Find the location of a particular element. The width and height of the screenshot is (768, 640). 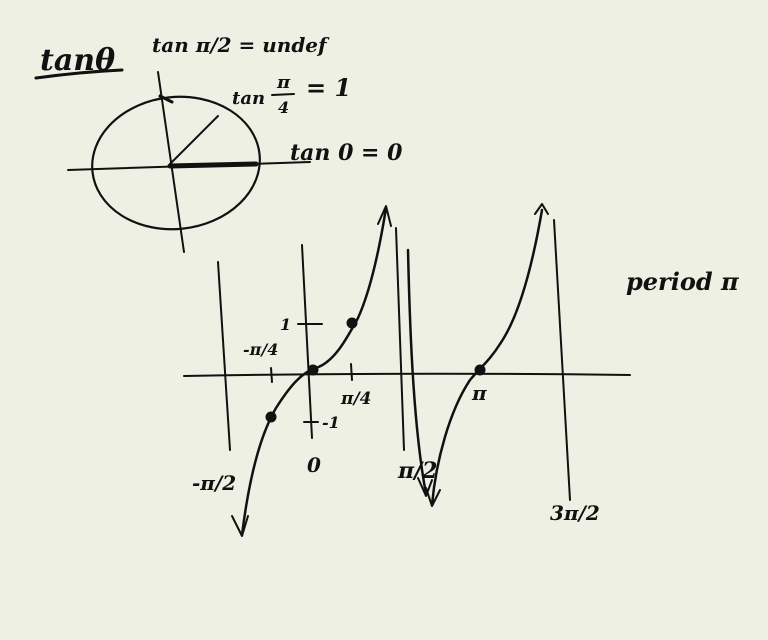

tail-left-arrow is located at coordinates (425, 487).